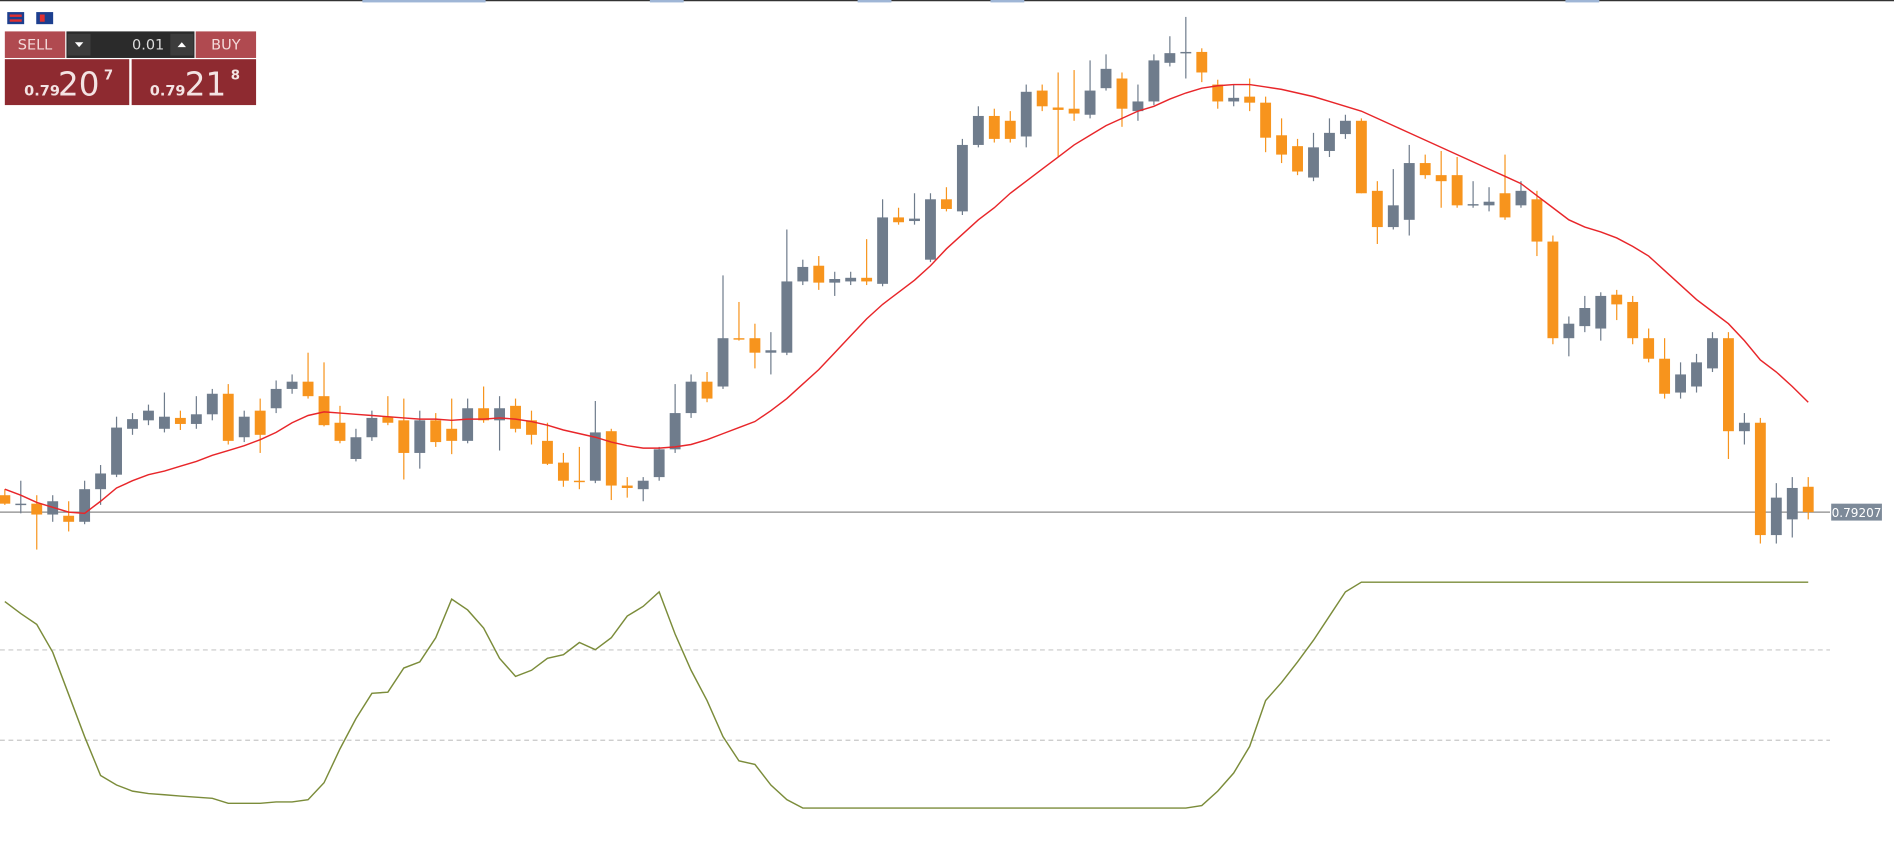 Image resolution: width=1894 pixels, height=856 pixels. What do you see at coordinates (79, 84) in the screenshot?
I see `sell-pips: 20` at bounding box center [79, 84].